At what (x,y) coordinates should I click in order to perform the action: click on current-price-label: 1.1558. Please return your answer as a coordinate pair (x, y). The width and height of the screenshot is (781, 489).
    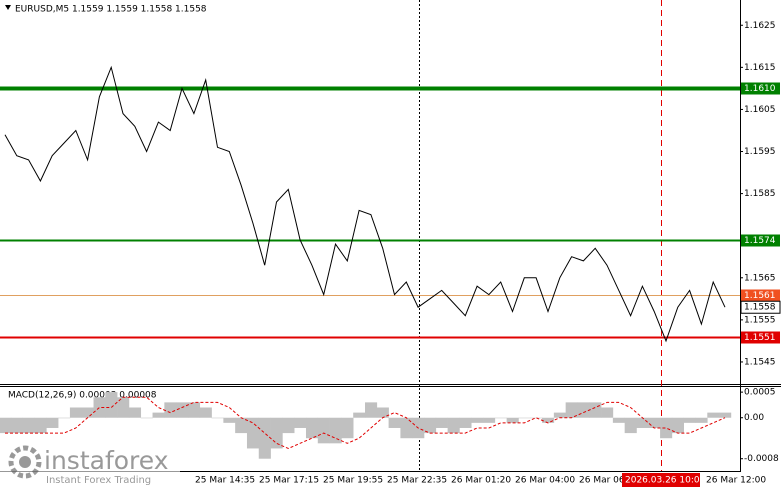
    Looking at the image, I should click on (760, 308).